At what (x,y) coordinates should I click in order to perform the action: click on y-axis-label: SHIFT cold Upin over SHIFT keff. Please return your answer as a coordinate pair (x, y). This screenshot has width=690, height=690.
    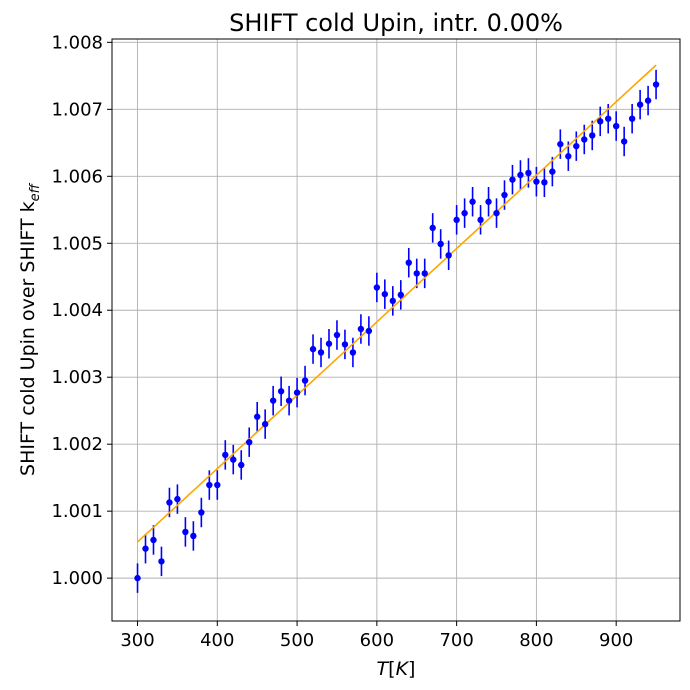
    Looking at the image, I should click on (30, 329).